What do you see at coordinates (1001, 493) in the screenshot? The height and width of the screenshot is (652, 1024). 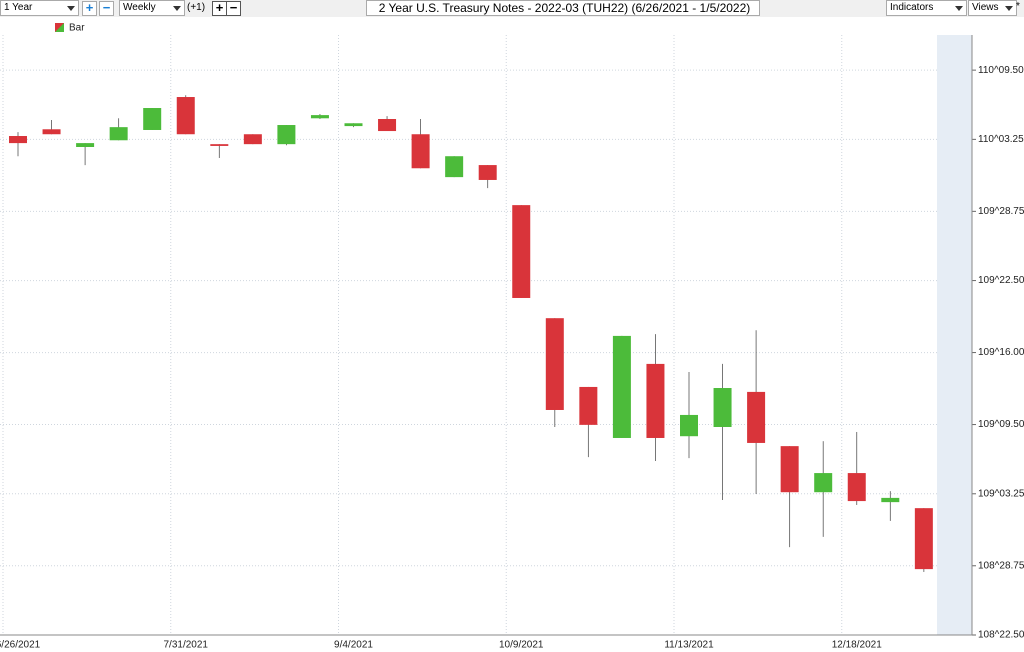 I see `y-tick-label: 109^03.25` at bounding box center [1001, 493].